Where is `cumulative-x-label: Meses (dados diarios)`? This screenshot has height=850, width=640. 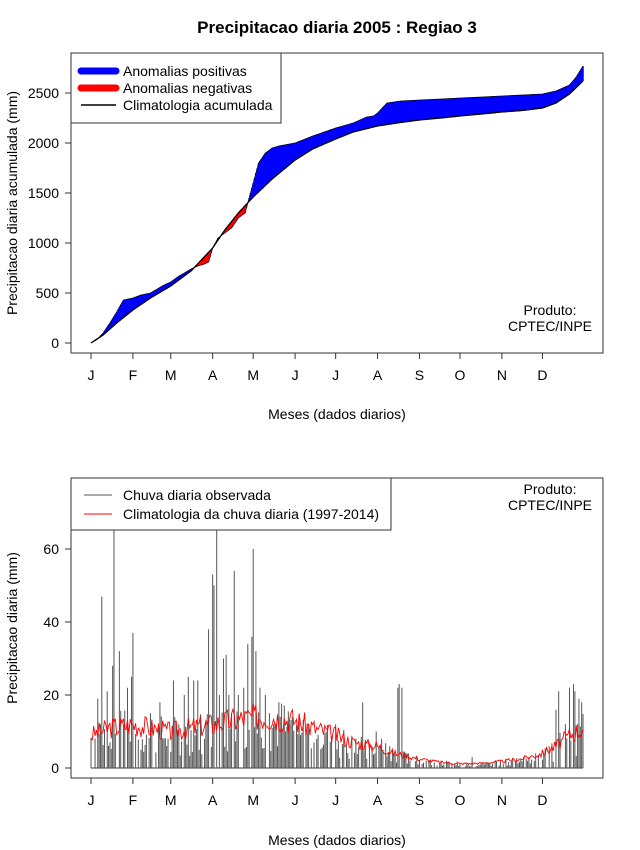 cumulative-x-label: Meses (dados diarios) is located at coordinates (337, 414).